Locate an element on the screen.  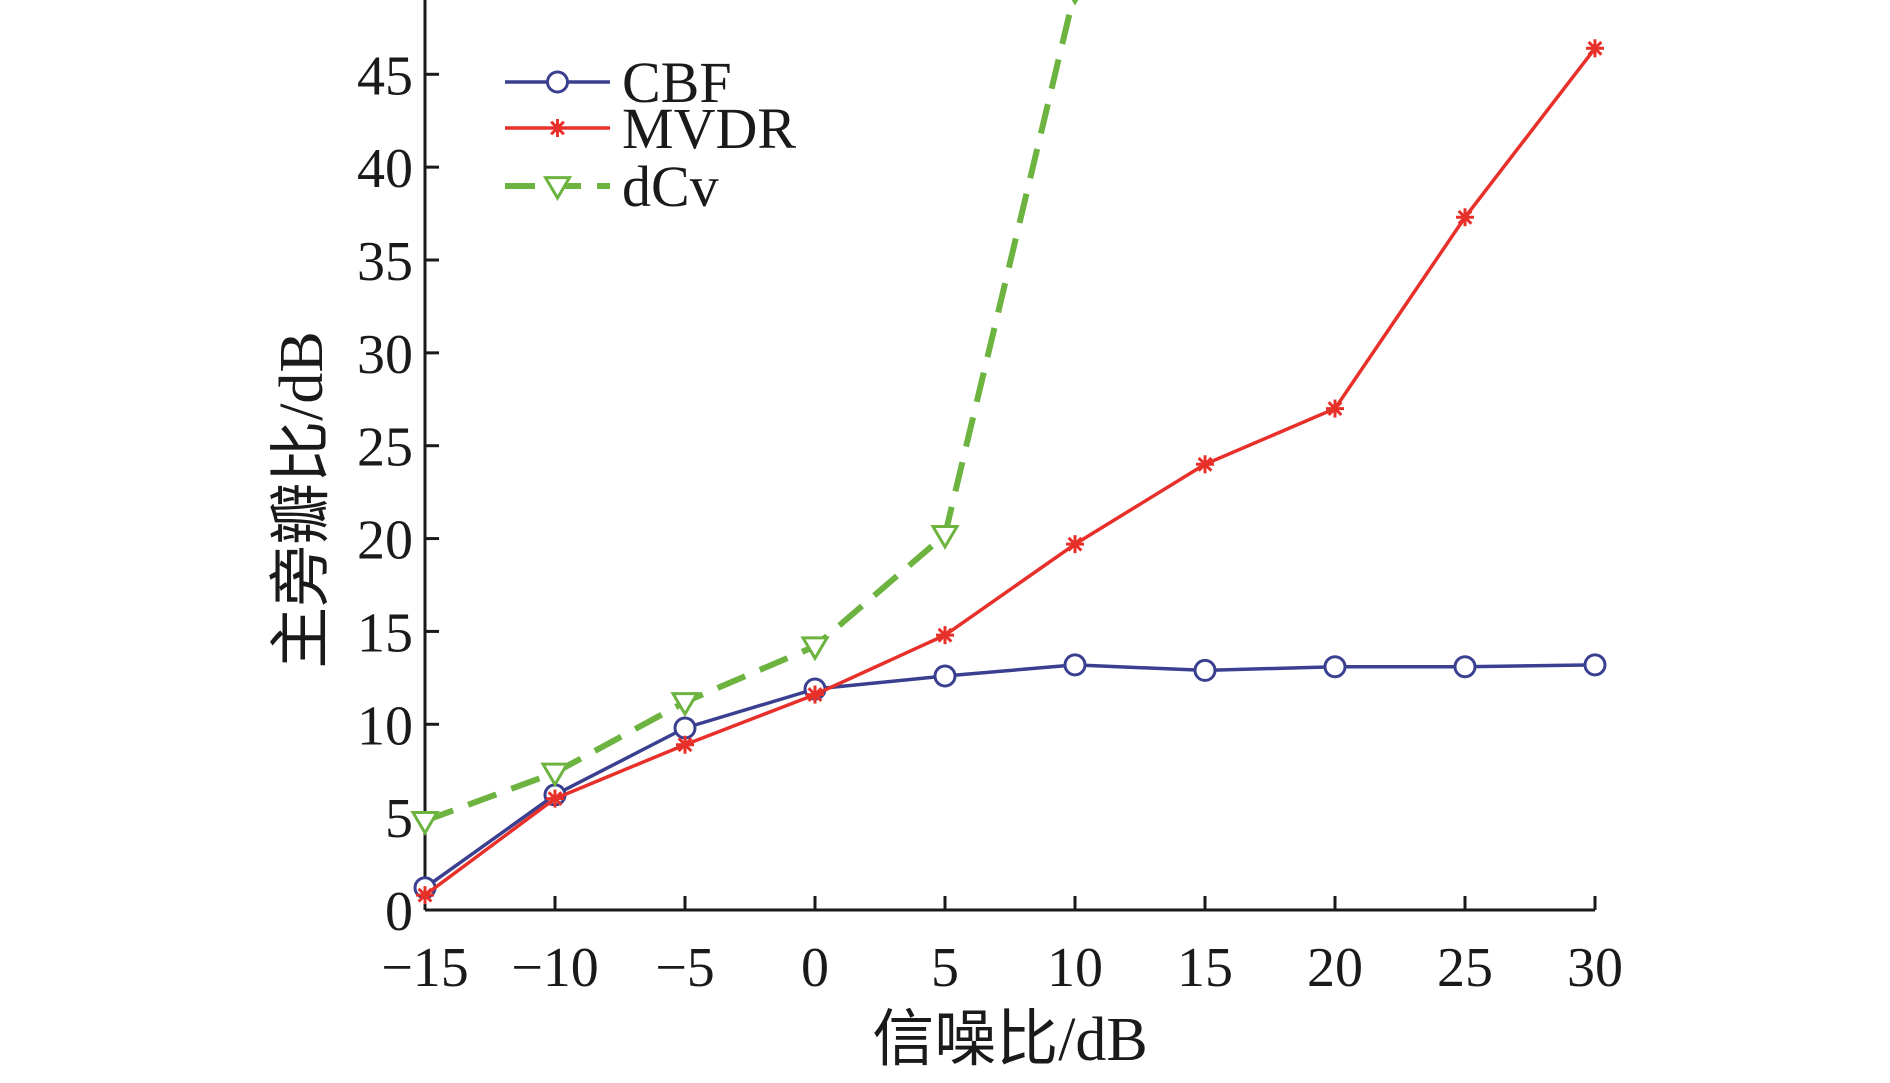
x-tick-label: −5 is located at coordinates (685, 968).